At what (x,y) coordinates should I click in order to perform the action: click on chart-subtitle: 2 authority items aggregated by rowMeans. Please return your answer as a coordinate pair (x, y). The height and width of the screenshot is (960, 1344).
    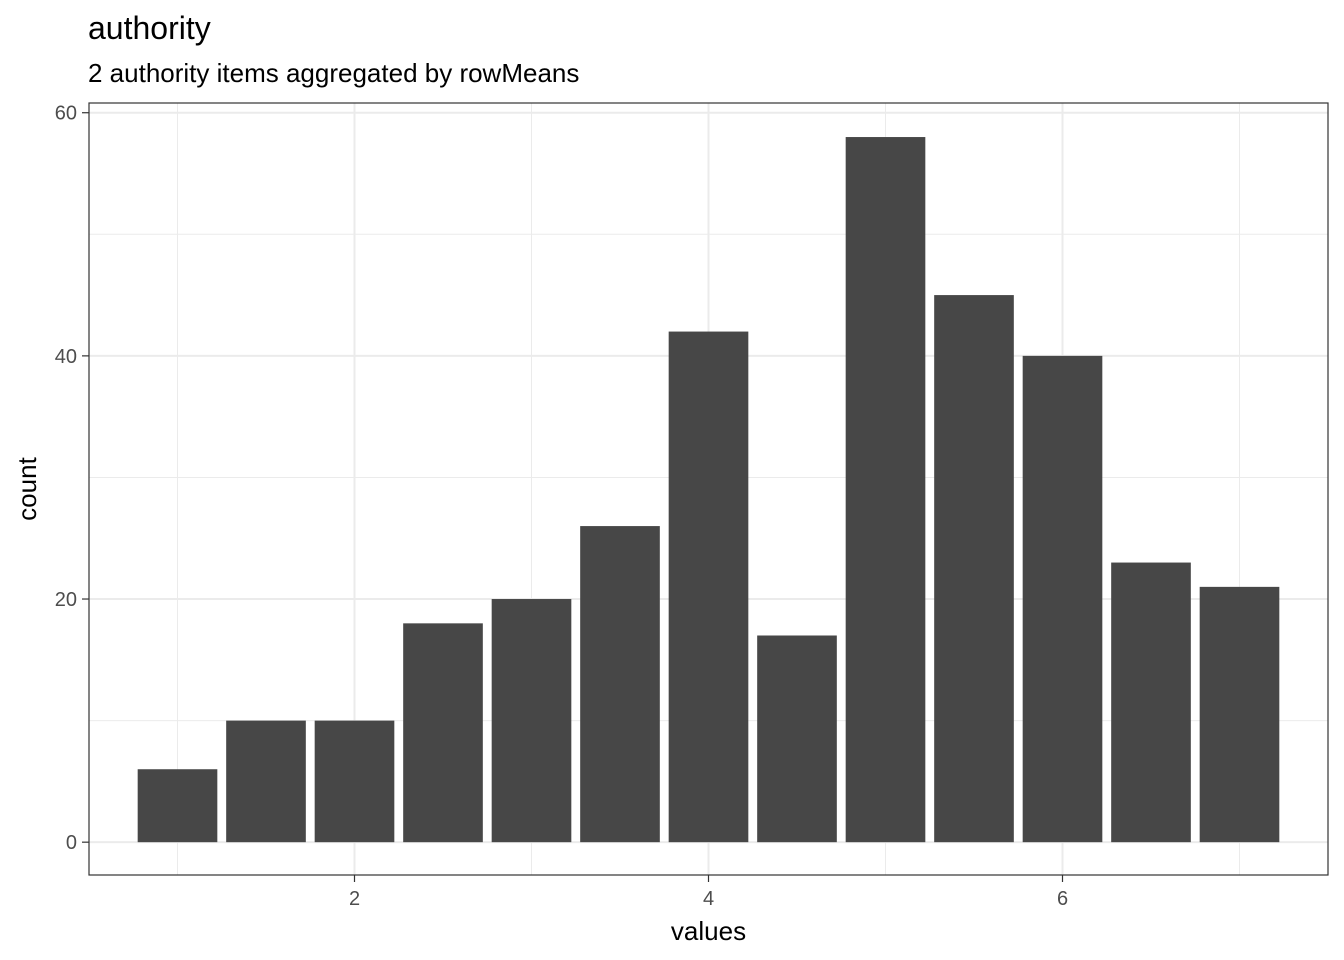
    Looking at the image, I should click on (334, 73).